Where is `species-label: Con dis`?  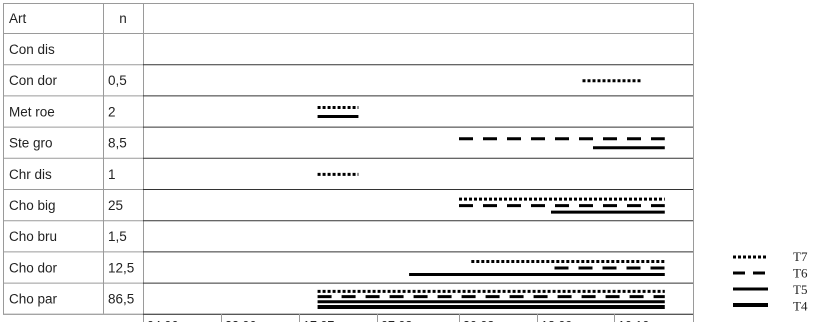 species-label: Con dis is located at coordinates (32, 49).